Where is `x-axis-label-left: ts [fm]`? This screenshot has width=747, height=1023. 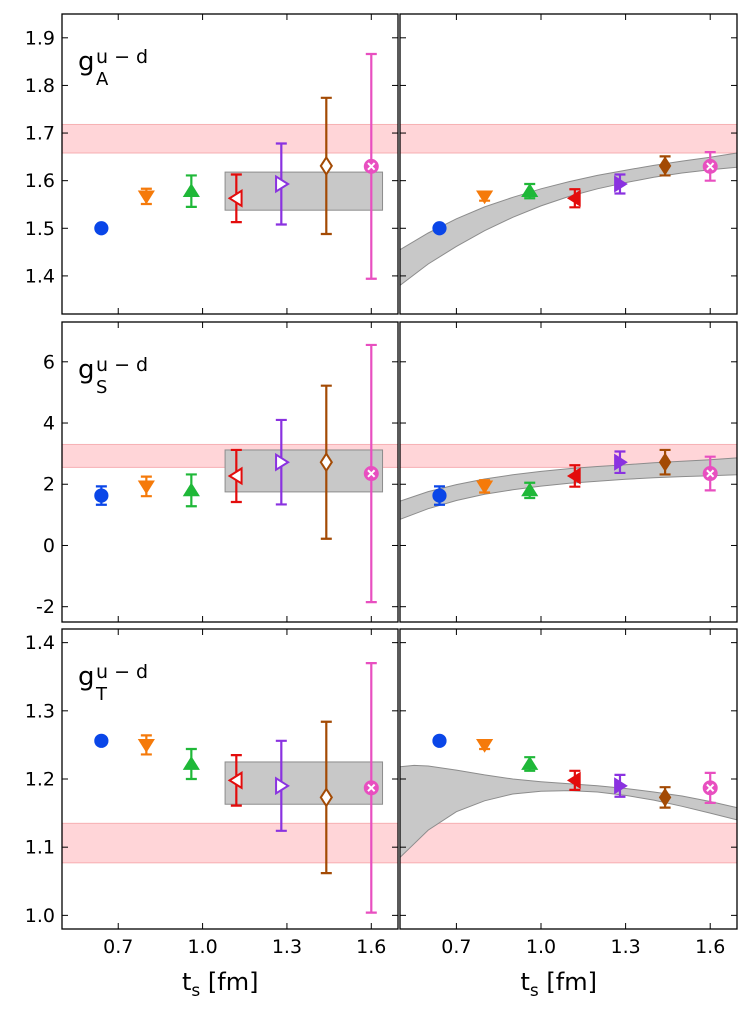 x-axis-label-left: ts [fm] is located at coordinates (220, 984).